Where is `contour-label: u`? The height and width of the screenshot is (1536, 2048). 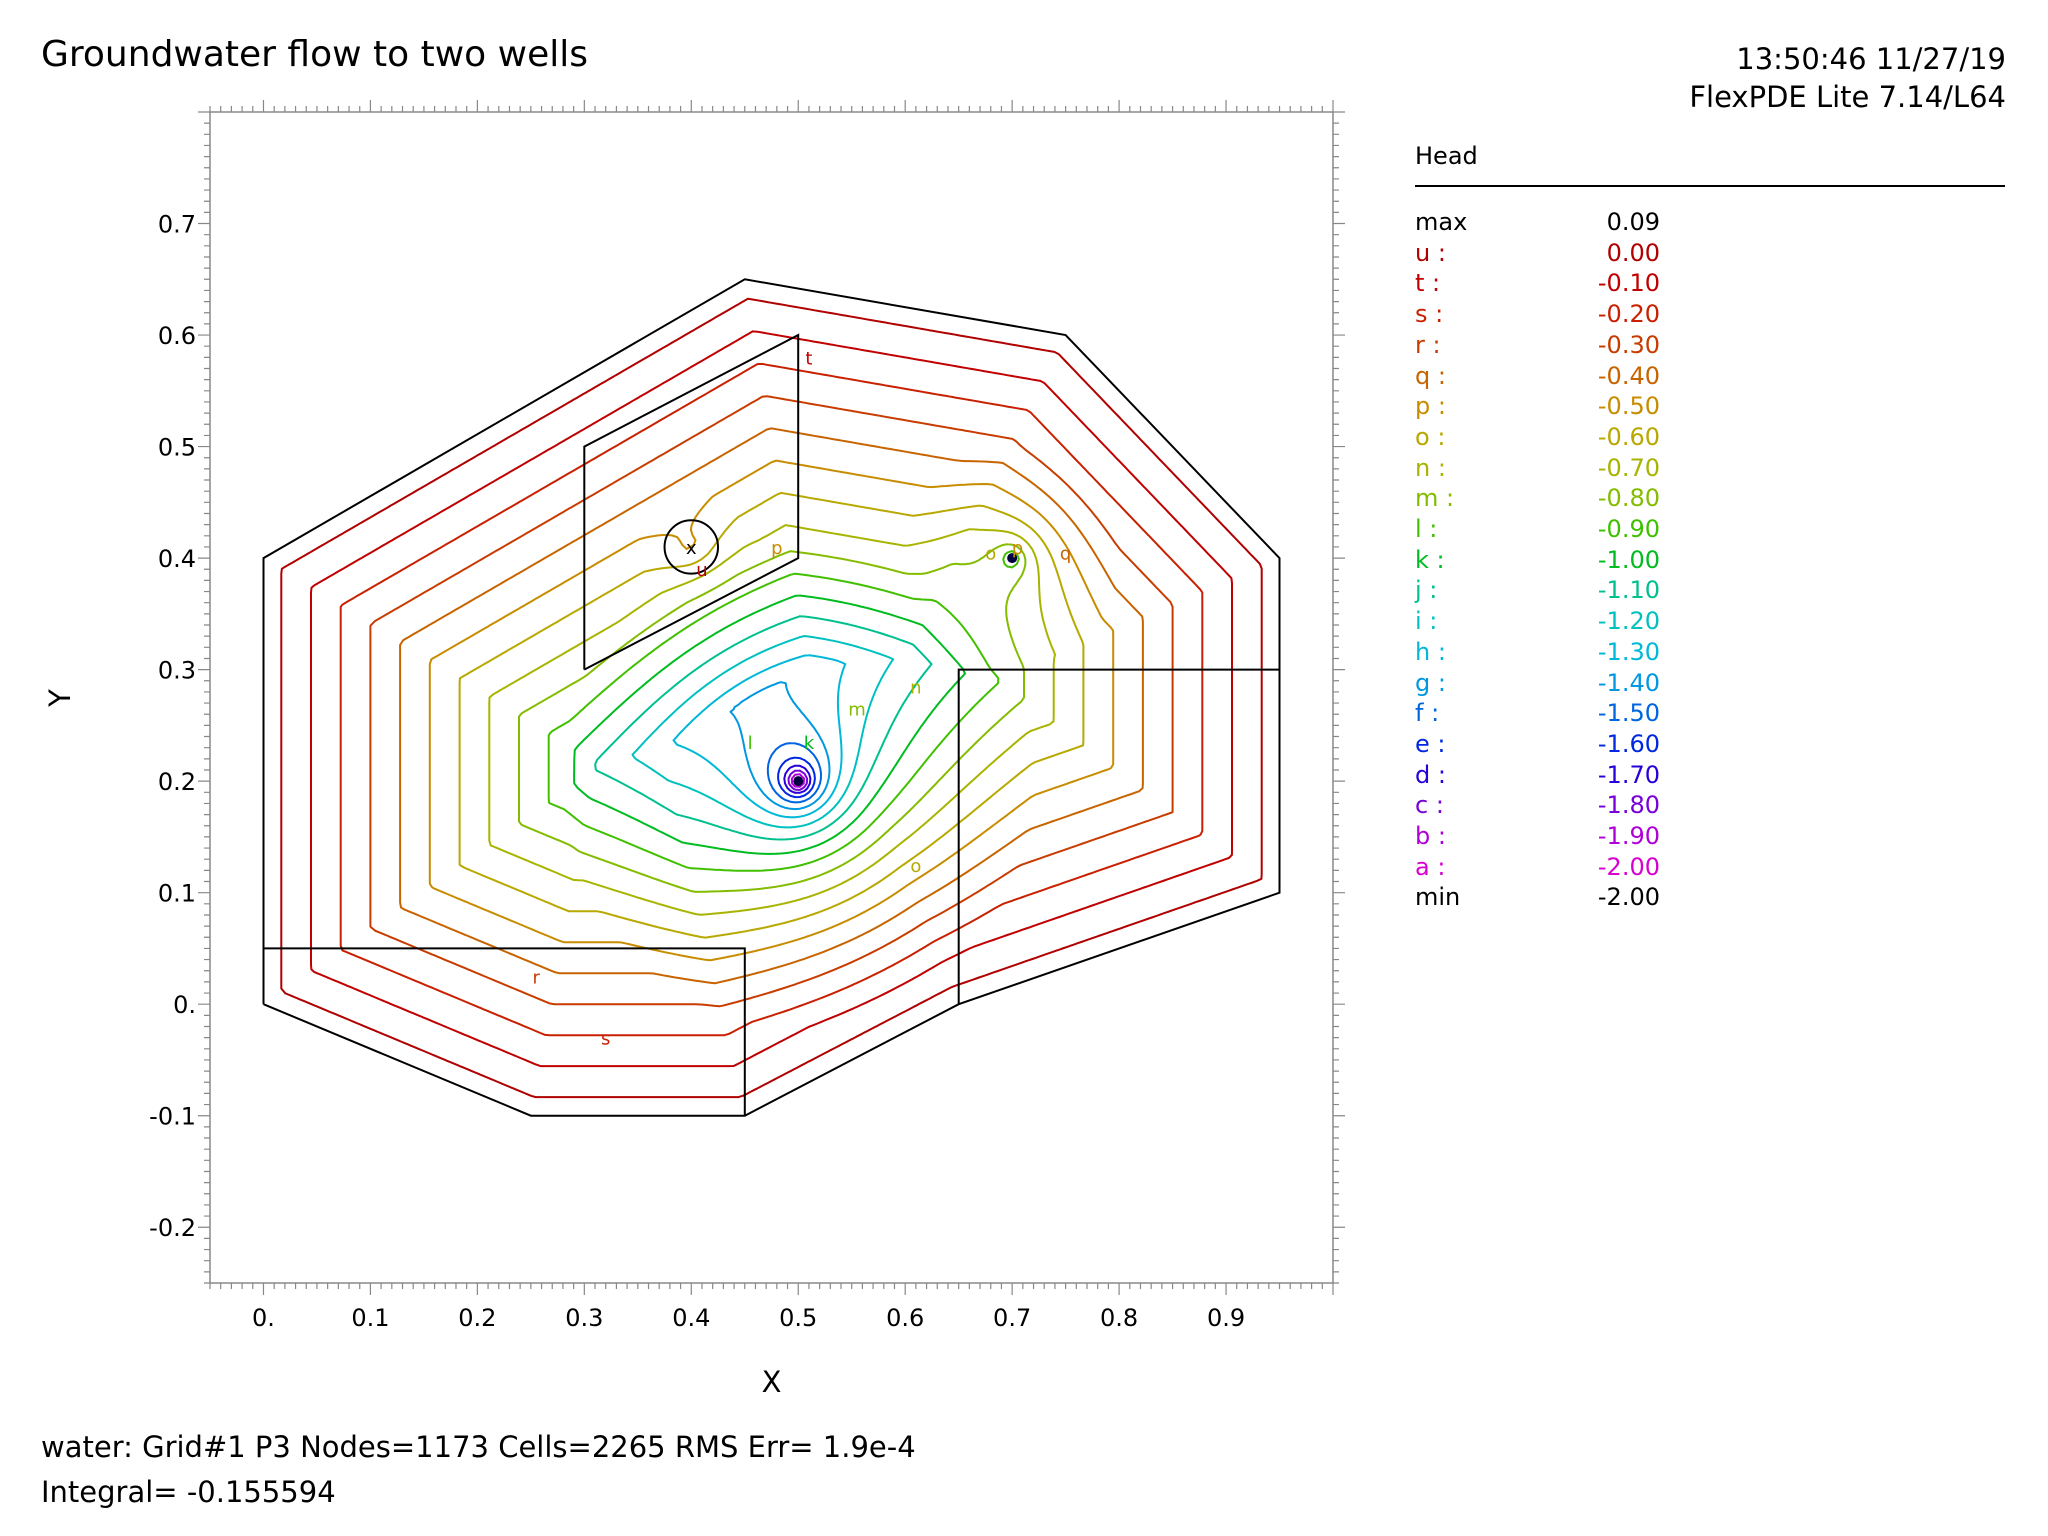 contour-label: u is located at coordinates (701, 570).